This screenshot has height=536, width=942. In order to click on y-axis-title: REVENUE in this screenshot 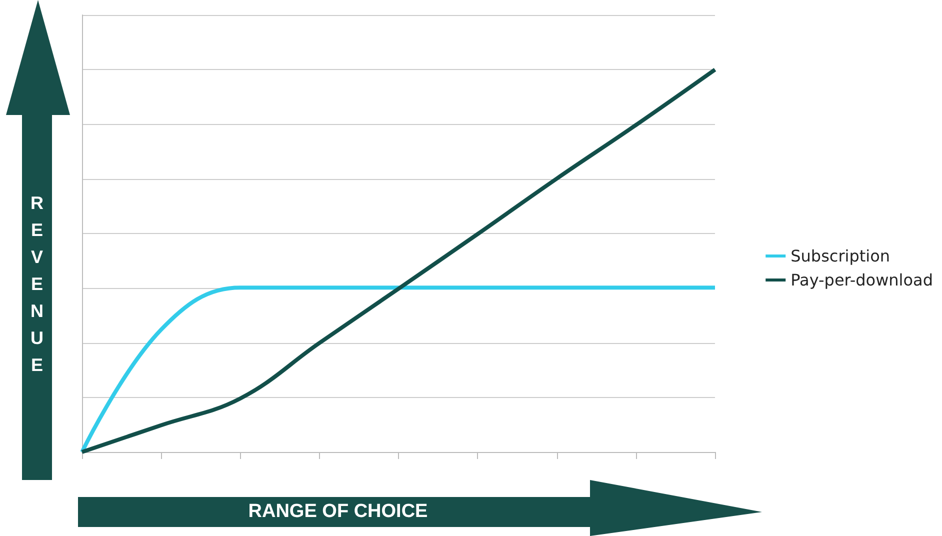, I will do `click(37, 284)`.